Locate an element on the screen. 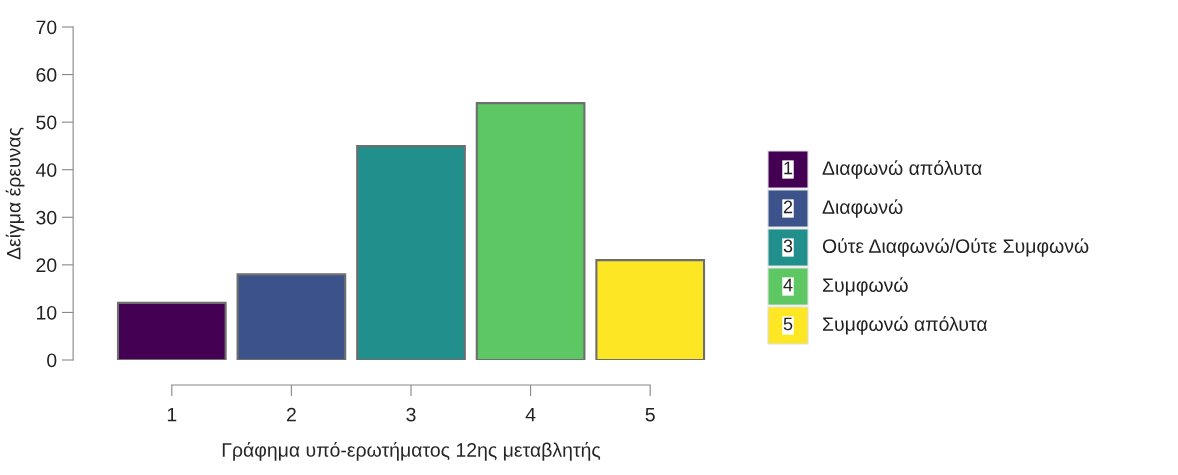 This screenshot has width=1178, height=475. y-tick-label: 70 is located at coordinates (46, 27).